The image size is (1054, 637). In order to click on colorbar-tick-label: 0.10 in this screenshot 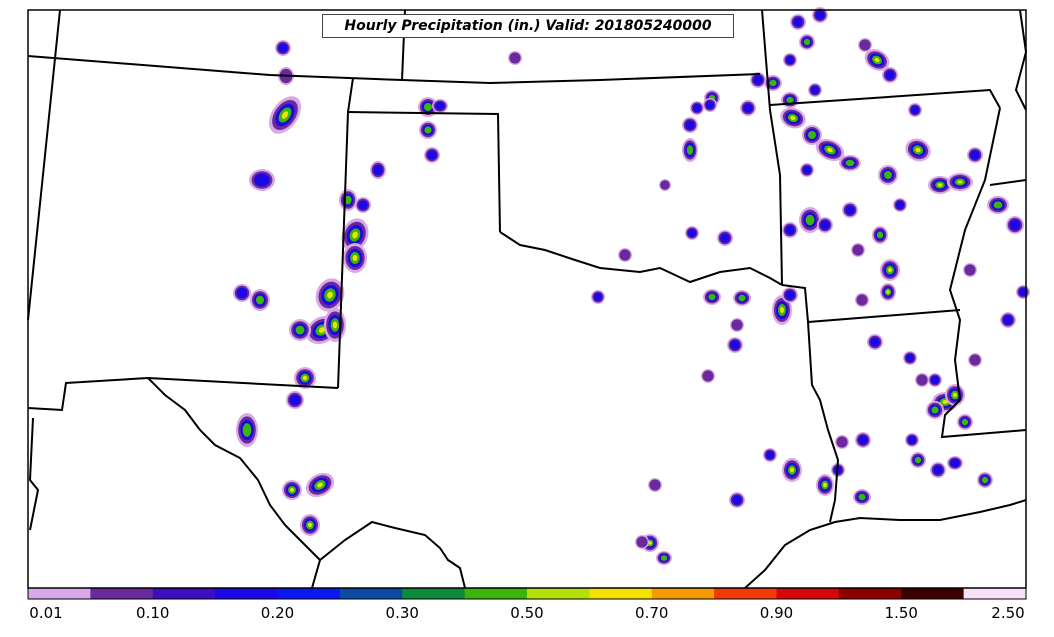, I will do `click(152, 613)`.